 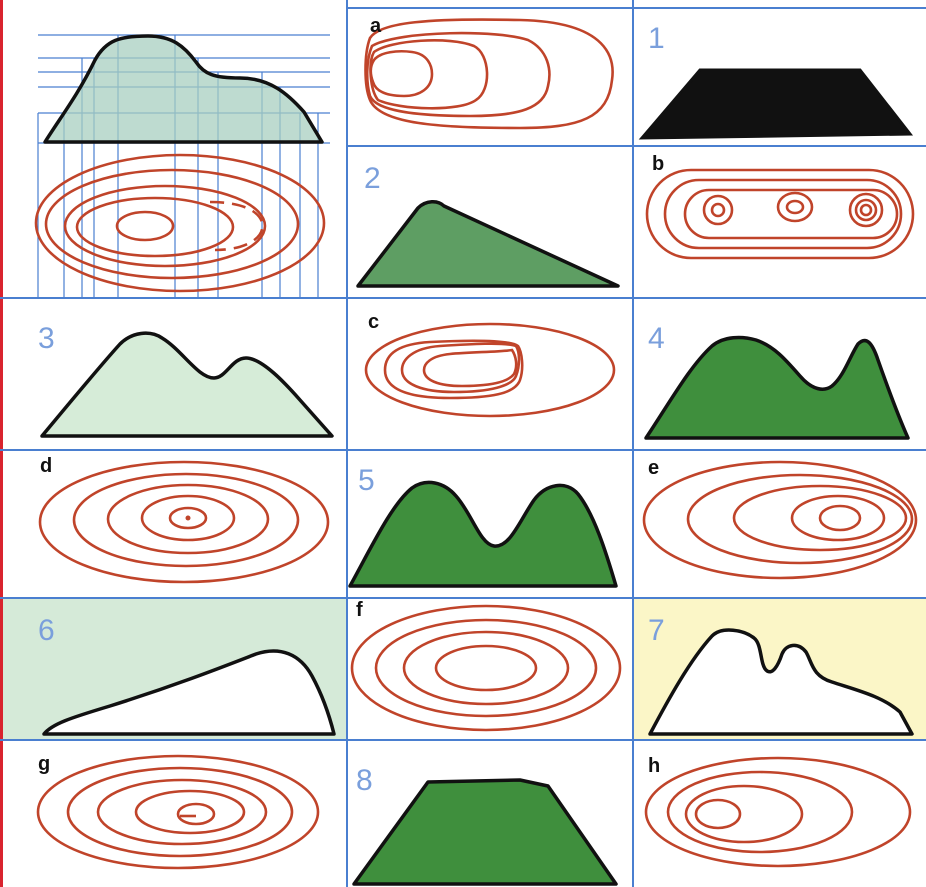 What do you see at coordinates (46, 466) in the screenshot?
I see `label-d: d` at bounding box center [46, 466].